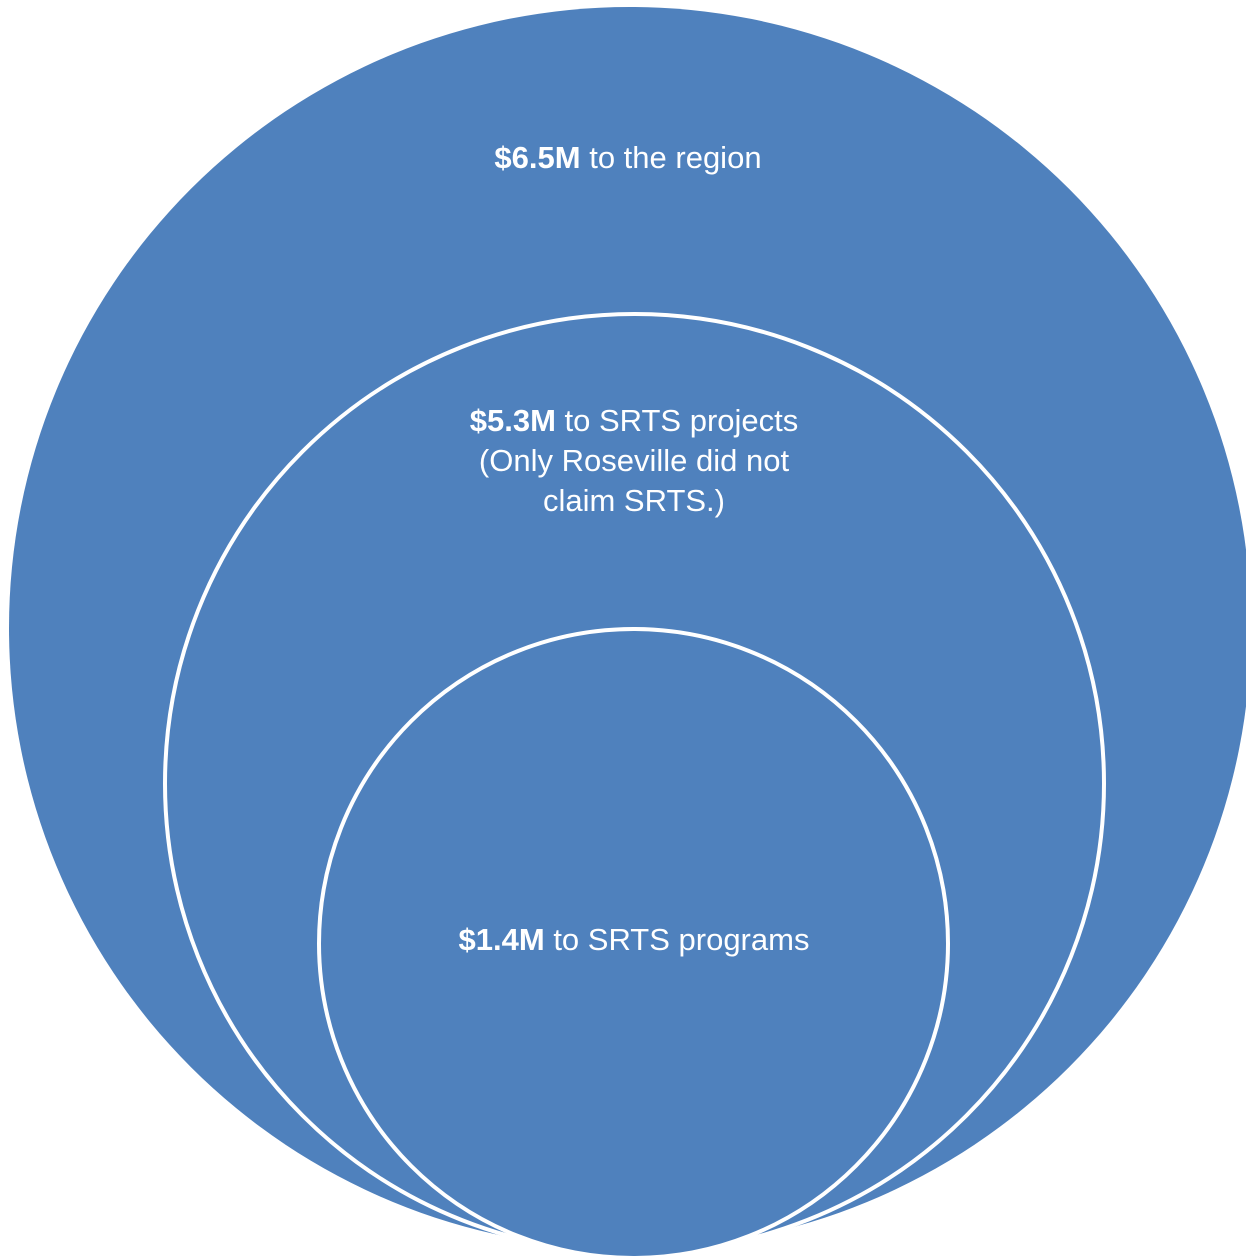  What do you see at coordinates (512, 420) in the screenshot?
I see `srts-projects-amount: $5.3M` at bounding box center [512, 420].